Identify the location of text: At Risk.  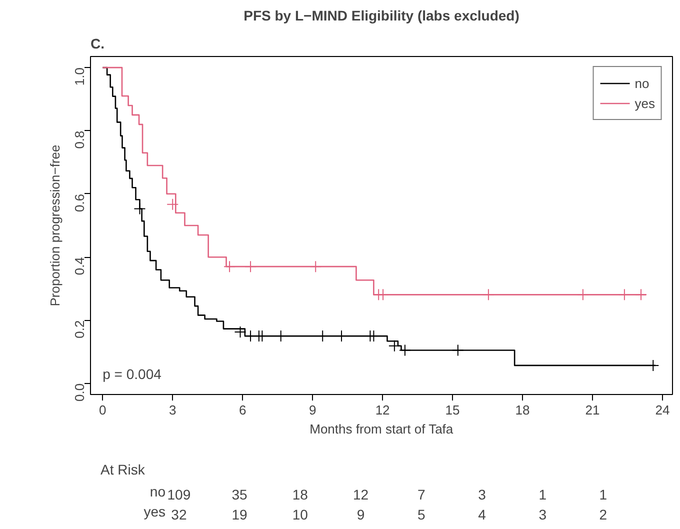
(123, 470).